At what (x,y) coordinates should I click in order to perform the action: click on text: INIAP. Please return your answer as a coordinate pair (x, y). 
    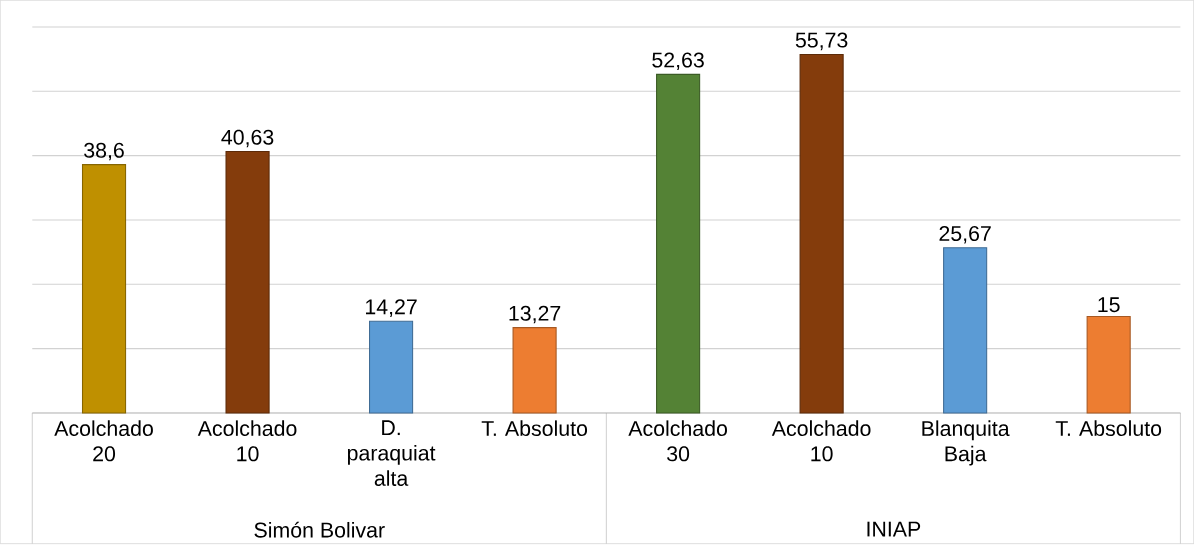
    Looking at the image, I should click on (894, 529).